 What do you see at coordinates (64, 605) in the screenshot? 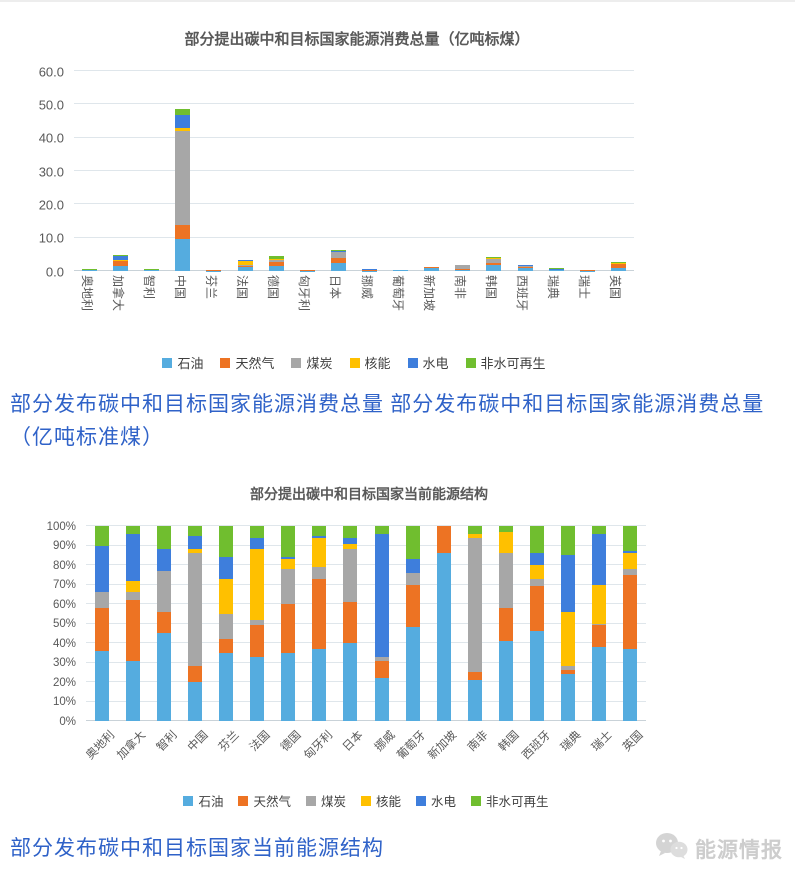
I see `y-tick-label: 60%` at bounding box center [64, 605].